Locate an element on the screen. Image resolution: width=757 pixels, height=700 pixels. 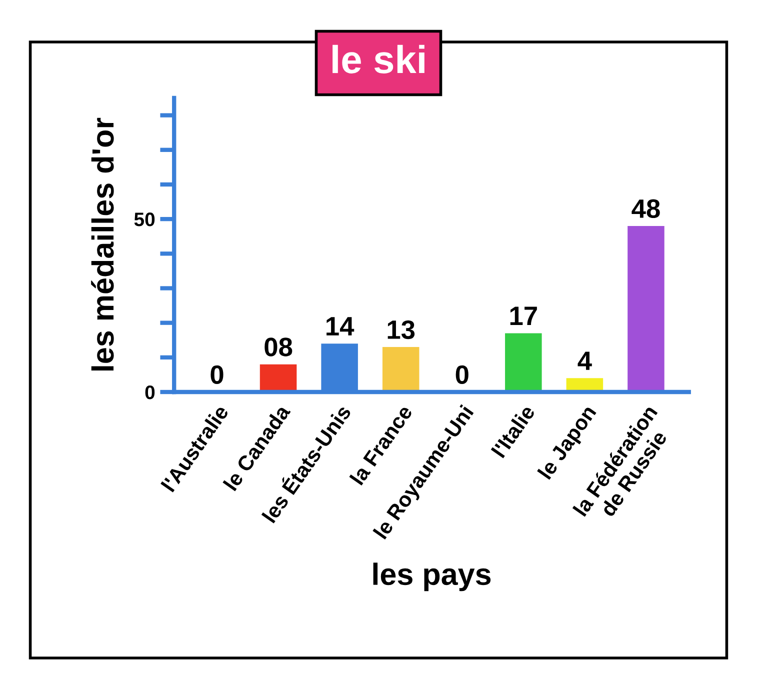
data-label: 14 is located at coordinates (340, 326).